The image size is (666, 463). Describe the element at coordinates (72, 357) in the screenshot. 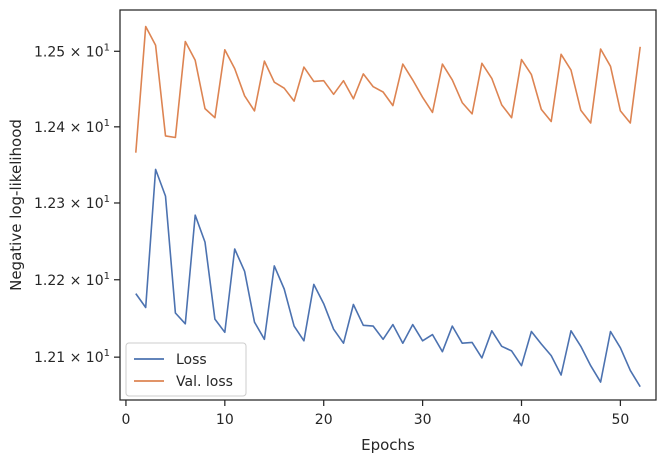

I see `y-tick-label: 1.21 × 10¹` at that location.